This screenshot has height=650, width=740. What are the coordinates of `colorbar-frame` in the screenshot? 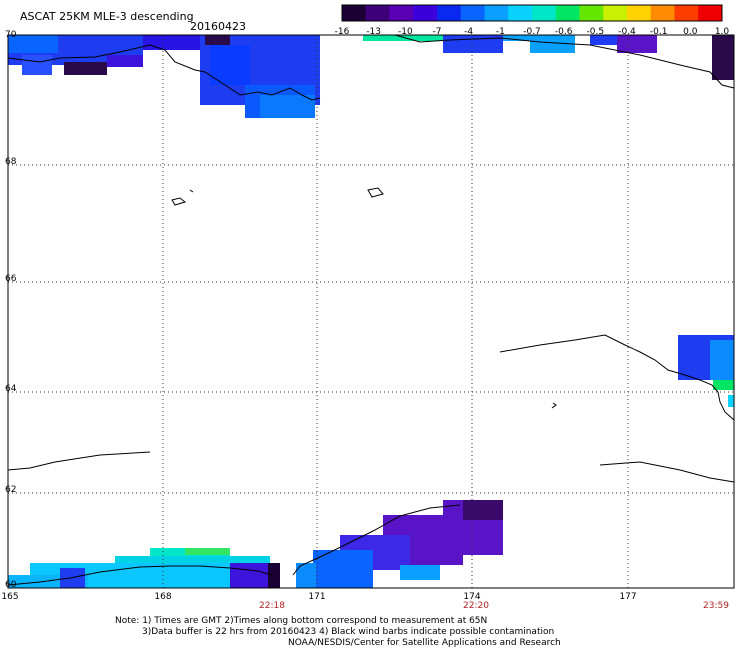 It's located at (532, 13).